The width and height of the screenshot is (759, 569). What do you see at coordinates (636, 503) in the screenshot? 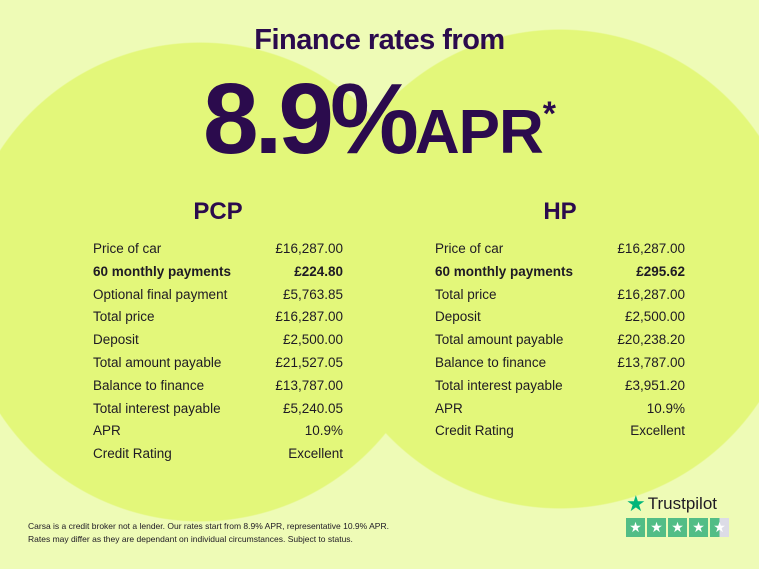
I see `trustpilot-star-icon: ★` at bounding box center [636, 503].